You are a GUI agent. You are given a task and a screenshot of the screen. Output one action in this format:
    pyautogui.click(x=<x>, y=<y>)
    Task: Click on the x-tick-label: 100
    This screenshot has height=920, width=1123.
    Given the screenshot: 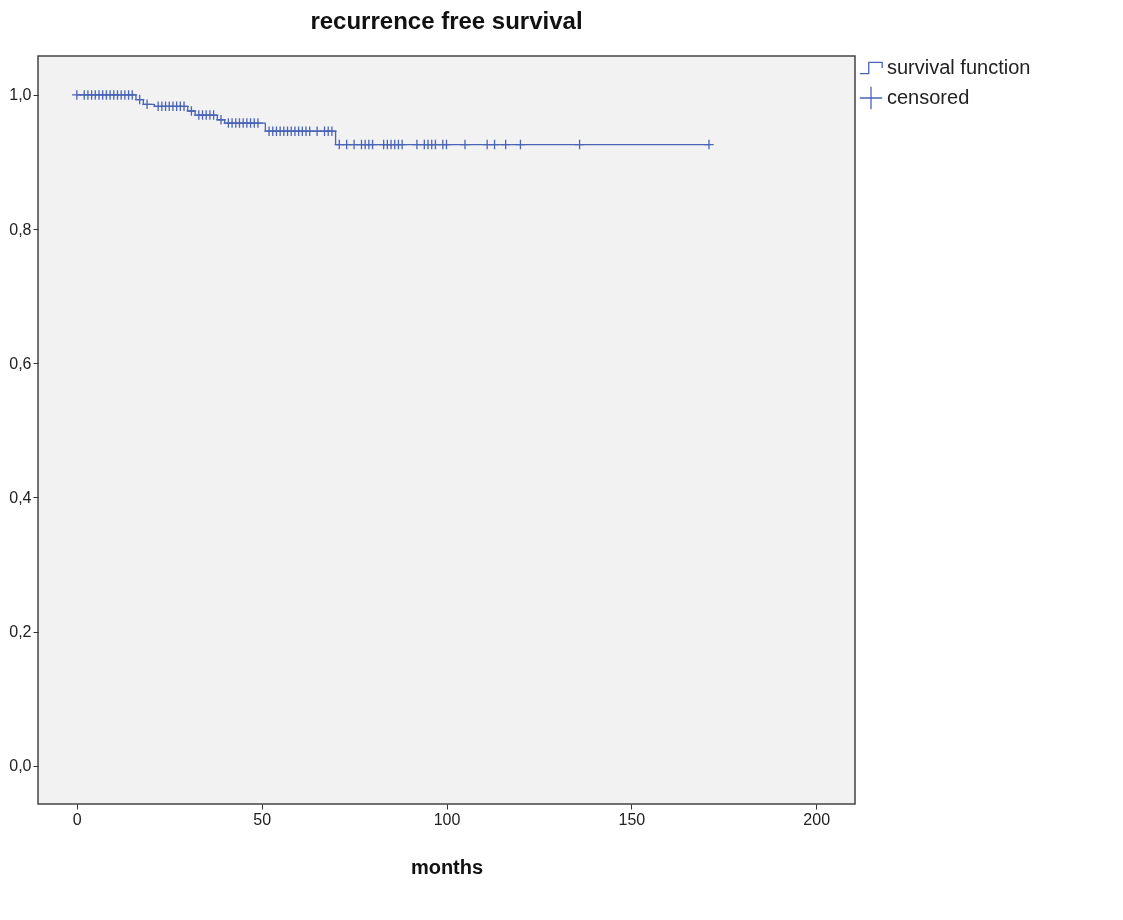 What is the action you would take?
    pyautogui.click(x=447, y=819)
    